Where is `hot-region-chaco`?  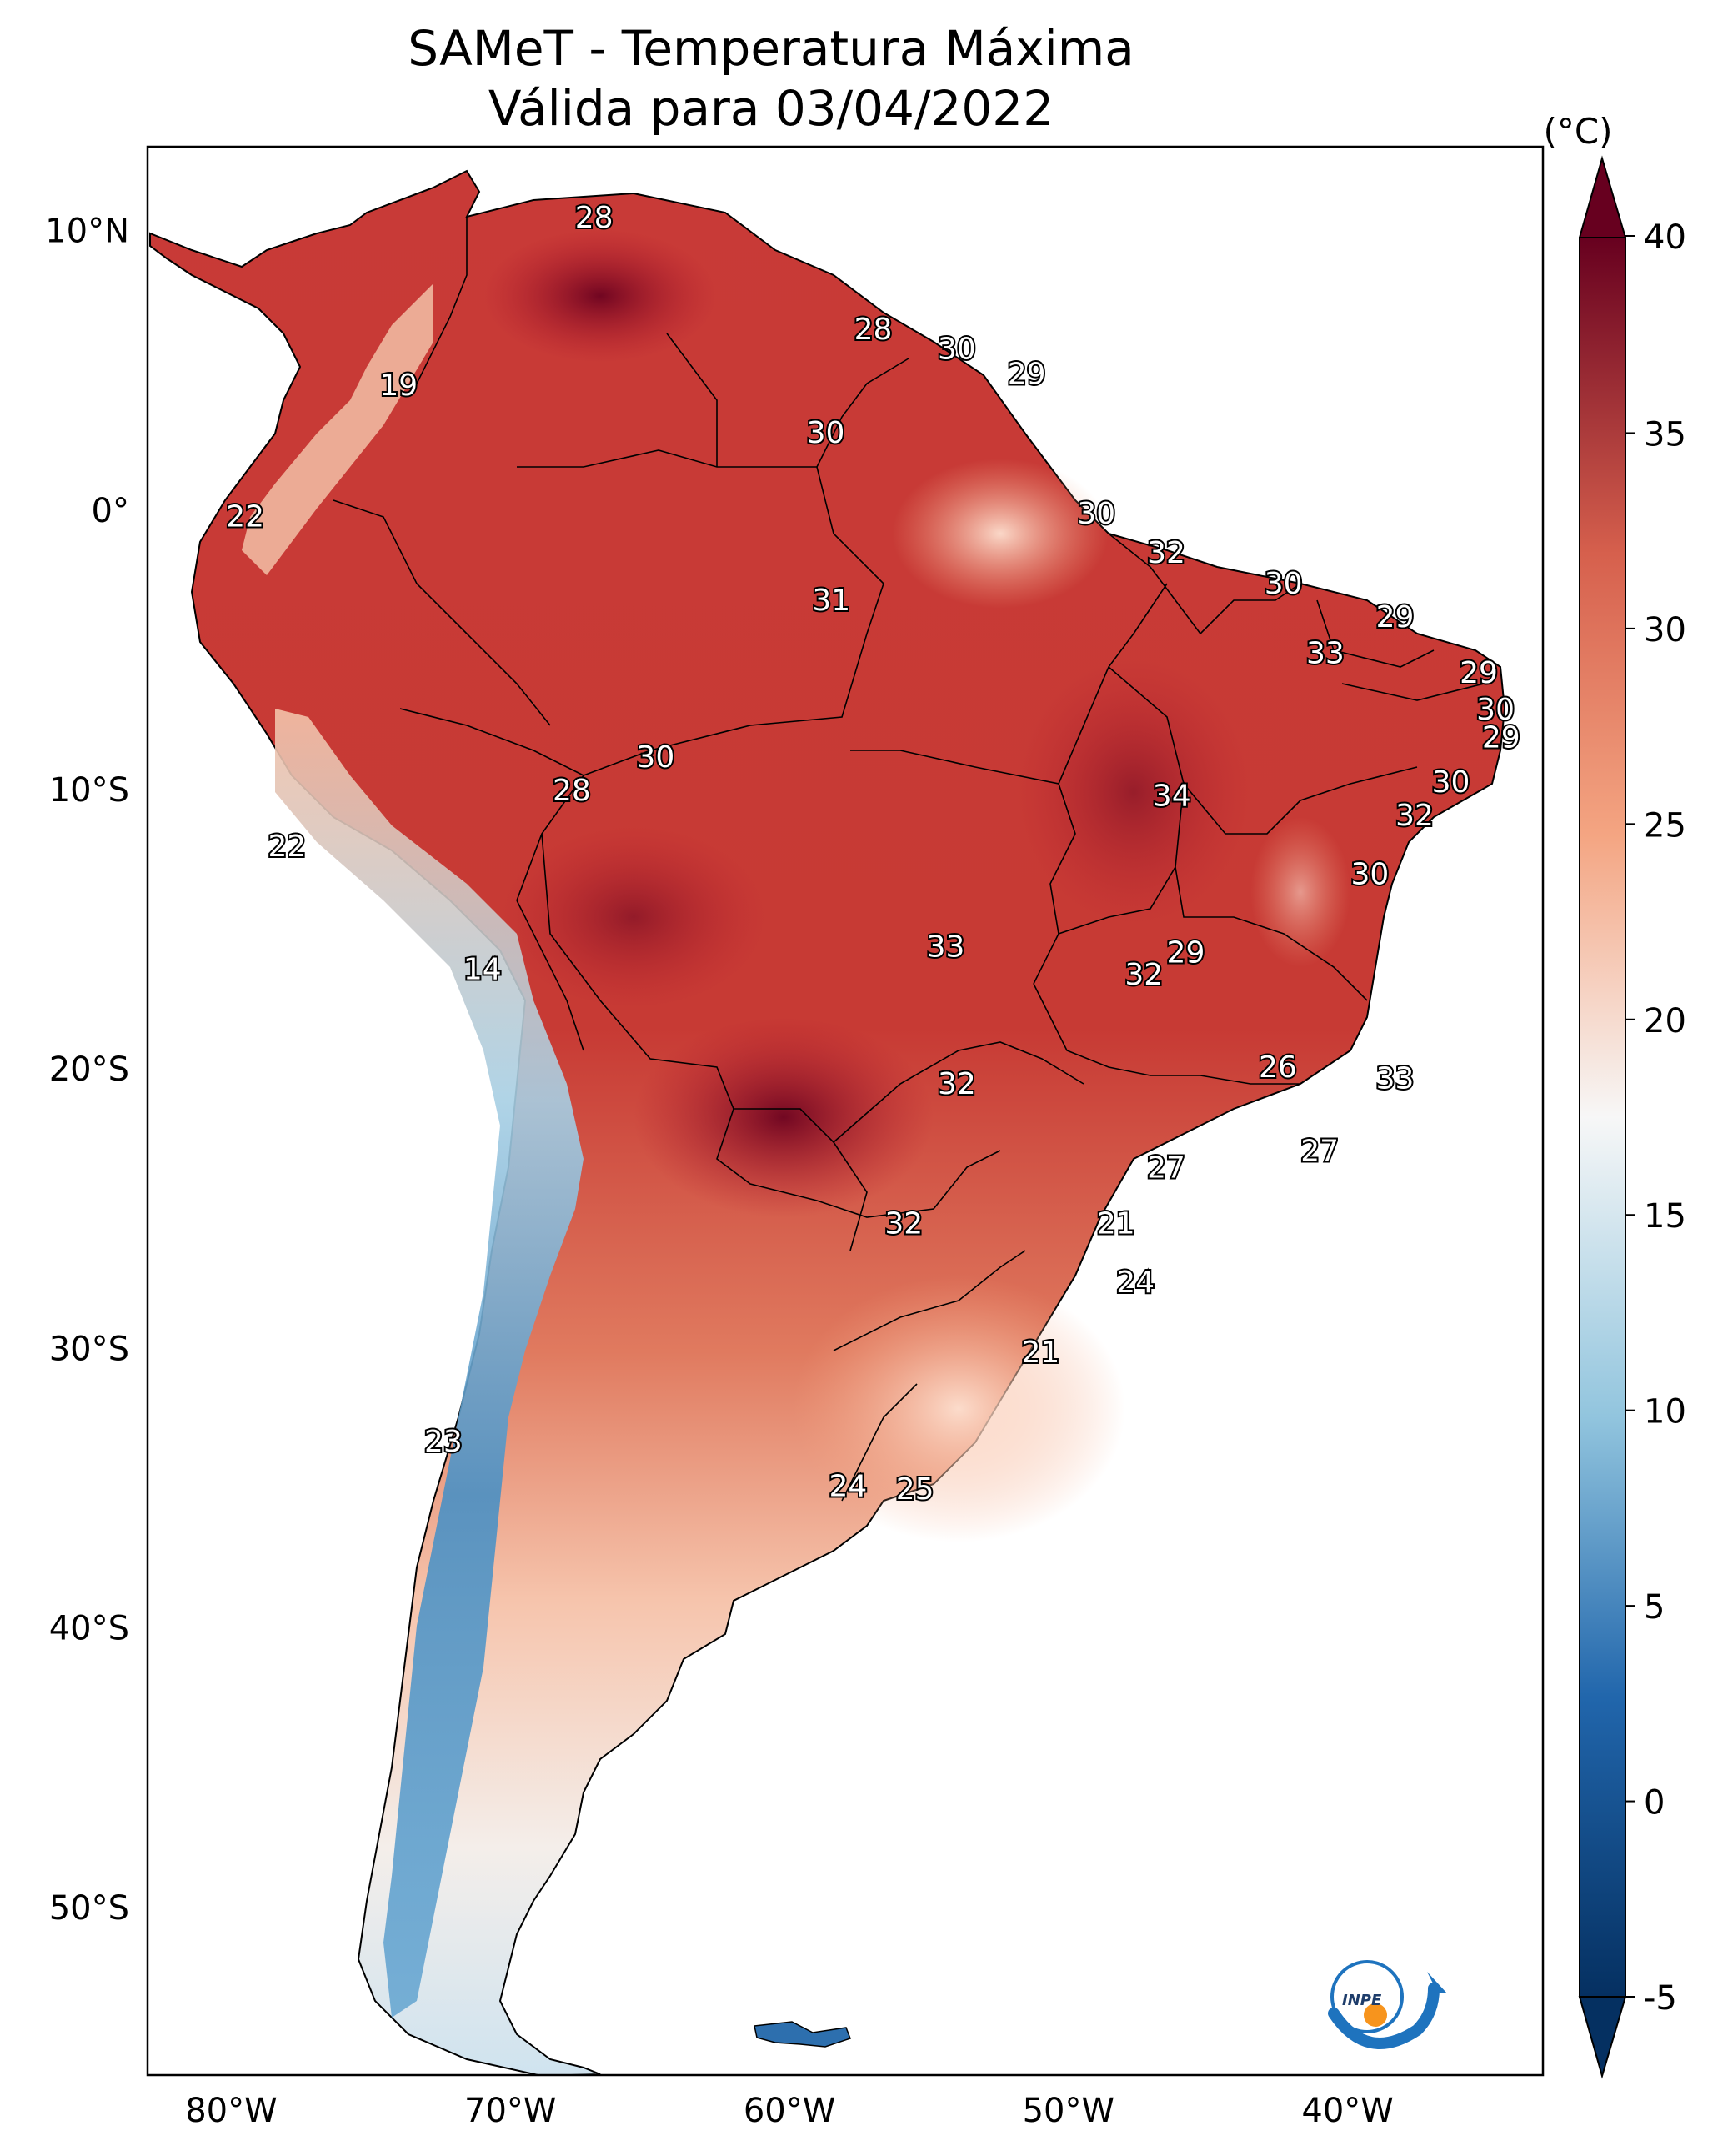 hot-region-chaco is located at coordinates (784, 1117).